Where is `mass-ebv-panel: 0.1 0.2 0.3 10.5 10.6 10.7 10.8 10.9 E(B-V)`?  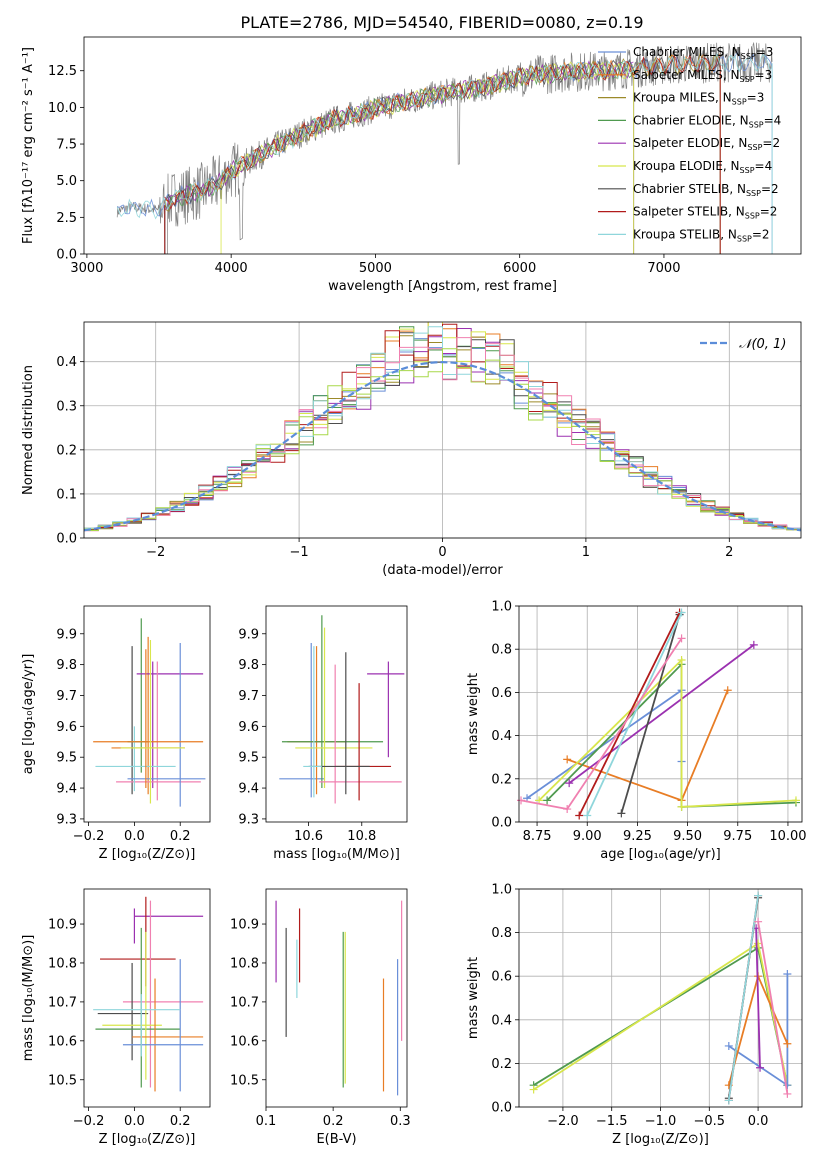
mass-ebv-panel: 0.1 0.2 0.3 10.5 10.6 10.7 10.8 10.9 E(B-V) is located at coordinates (320, 1017).